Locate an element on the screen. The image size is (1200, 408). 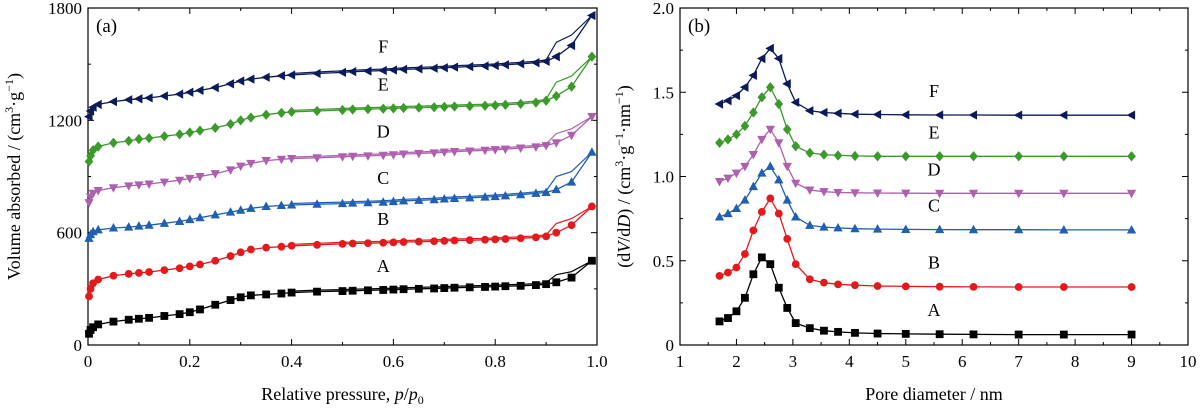
x-tick-label: 5 is located at coordinates (906, 361).